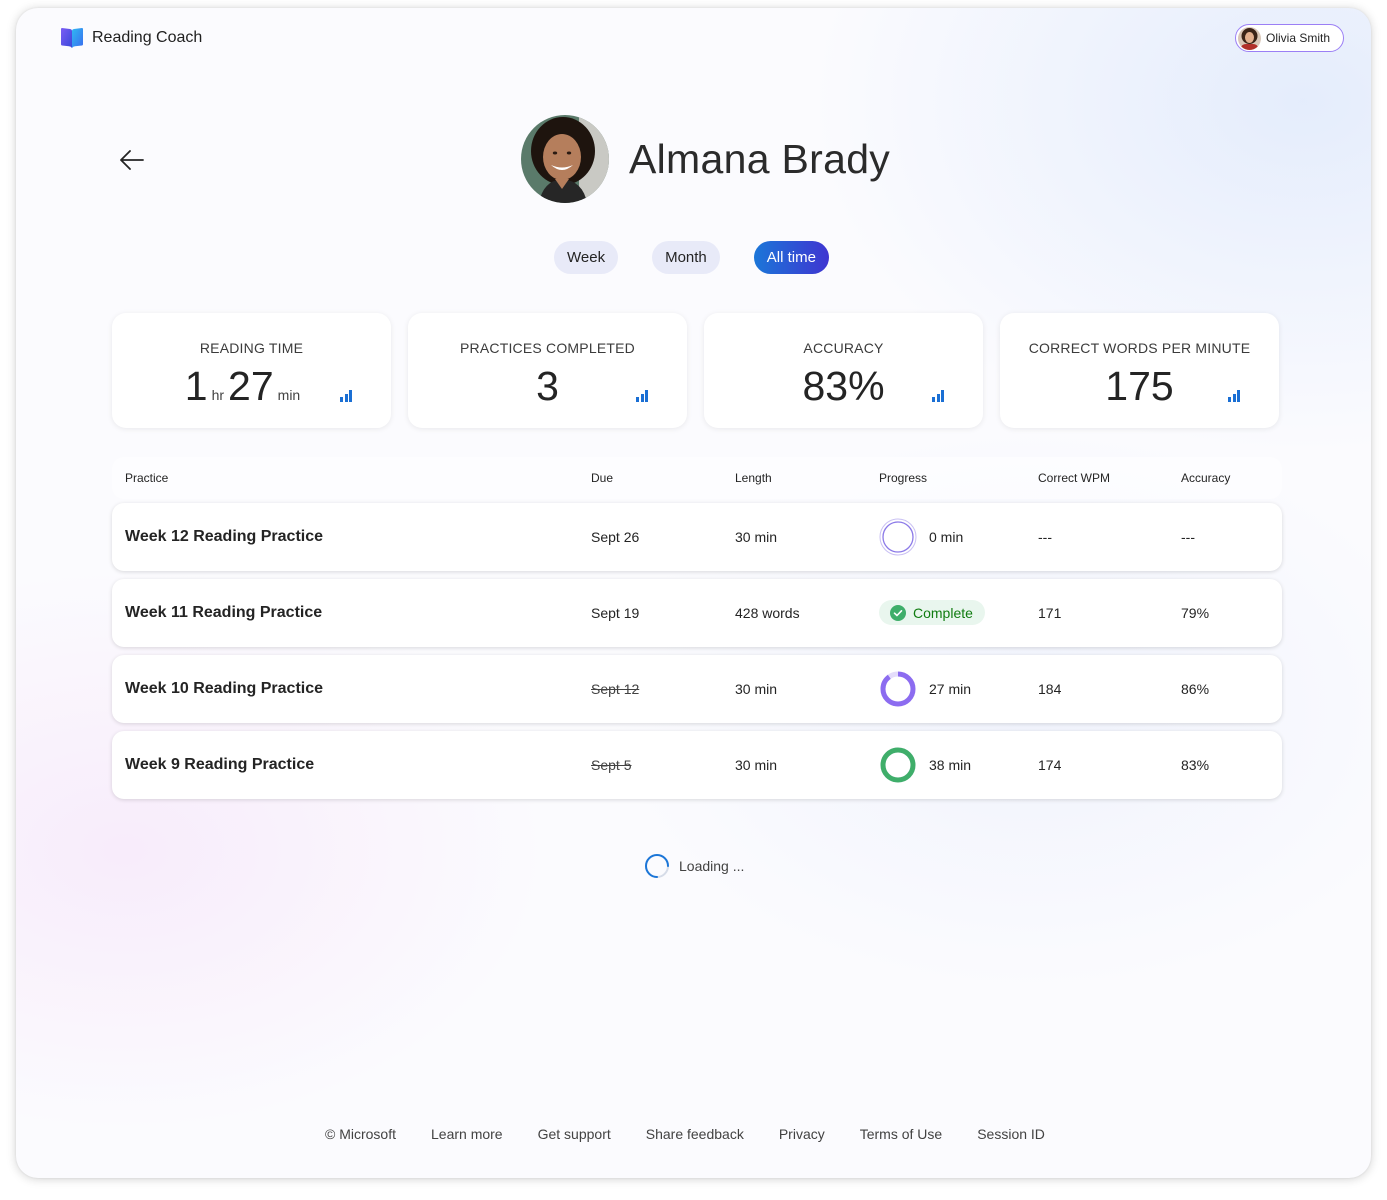 The width and height of the screenshot is (1387, 1200). I want to click on accuracy-value: 86%, so click(1195, 689).